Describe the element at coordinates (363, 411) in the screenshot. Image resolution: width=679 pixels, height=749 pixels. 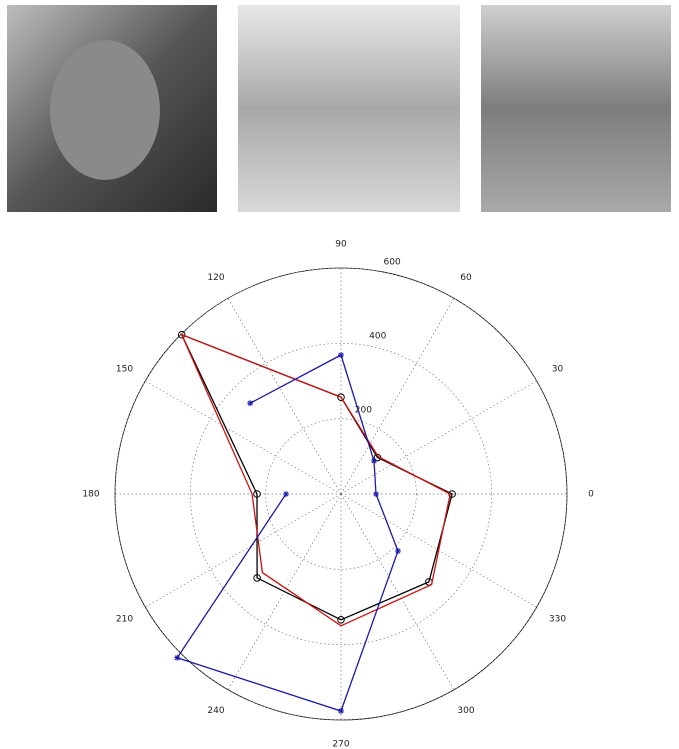
I see `r-tick-label: 200` at that location.